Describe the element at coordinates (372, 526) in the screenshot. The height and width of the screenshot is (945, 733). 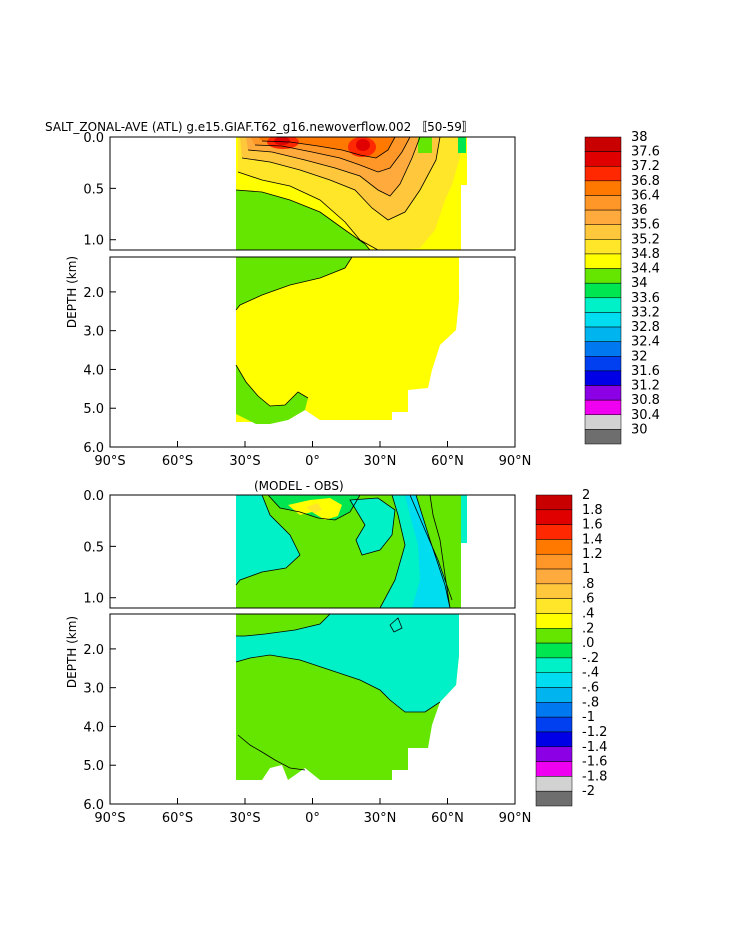
I see `diff-field-tropical-minus` at that location.